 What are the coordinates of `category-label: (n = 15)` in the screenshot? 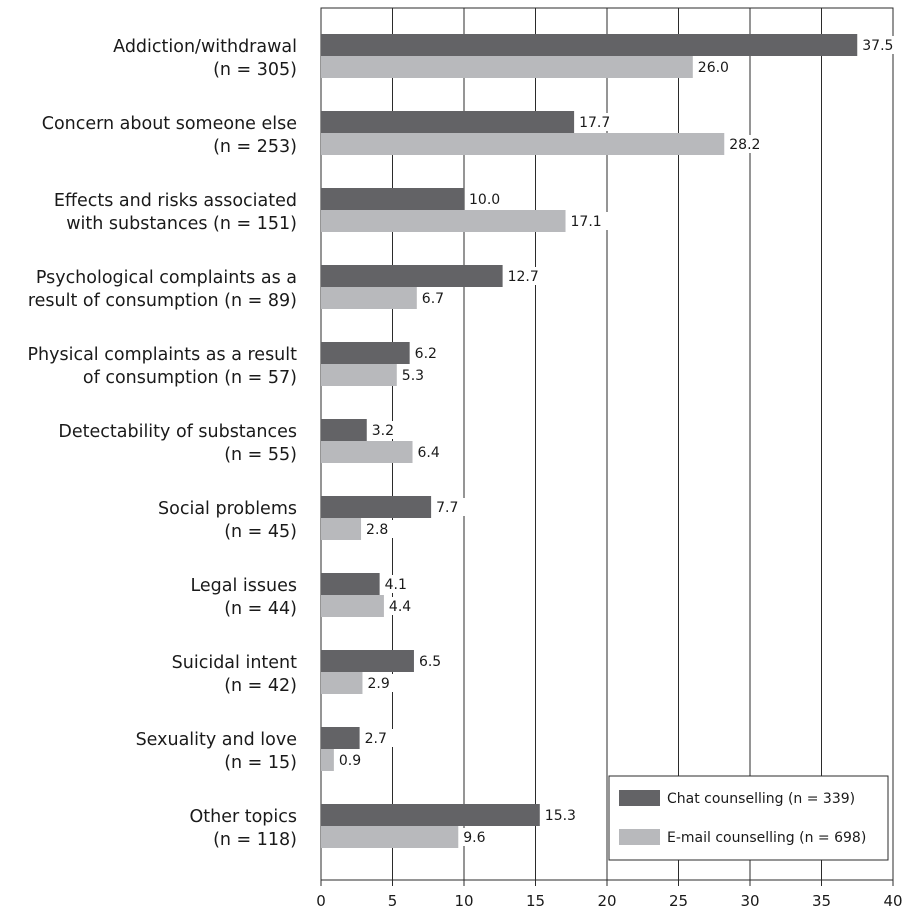 It's located at (260, 763).